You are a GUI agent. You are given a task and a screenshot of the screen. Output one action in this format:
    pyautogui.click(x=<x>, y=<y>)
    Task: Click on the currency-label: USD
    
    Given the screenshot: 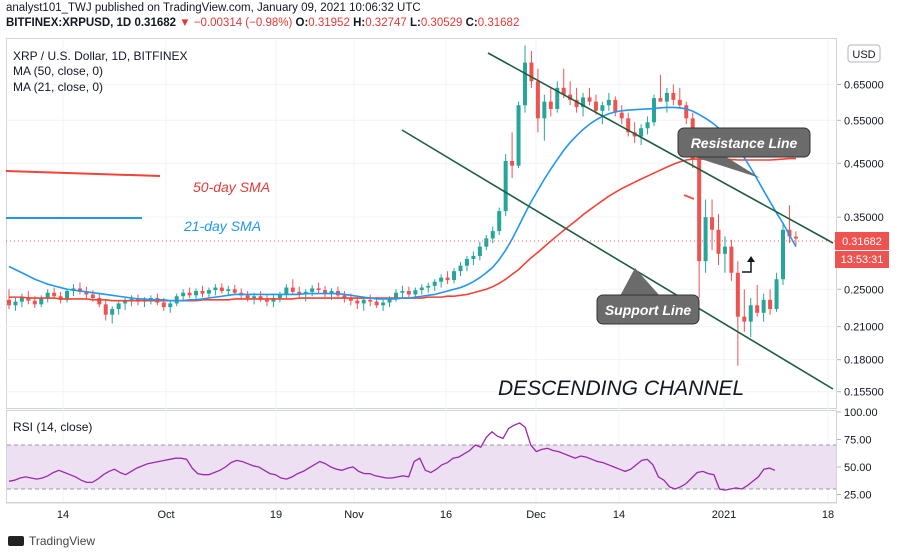 What is the action you would take?
    pyautogui.click(x=863, y=55)
    